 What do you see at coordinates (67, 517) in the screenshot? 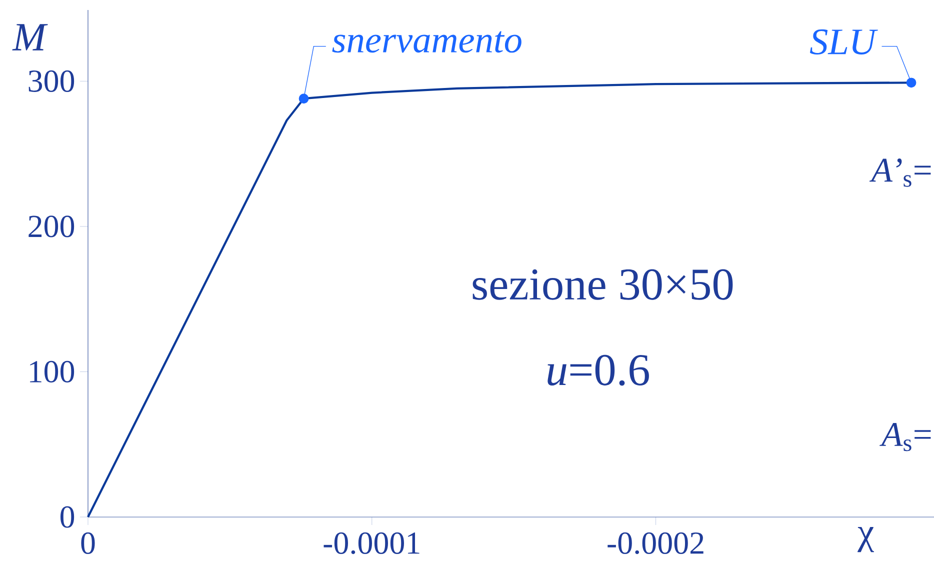
I see `y-tick-label: 0` at bounding box center [67, 517].